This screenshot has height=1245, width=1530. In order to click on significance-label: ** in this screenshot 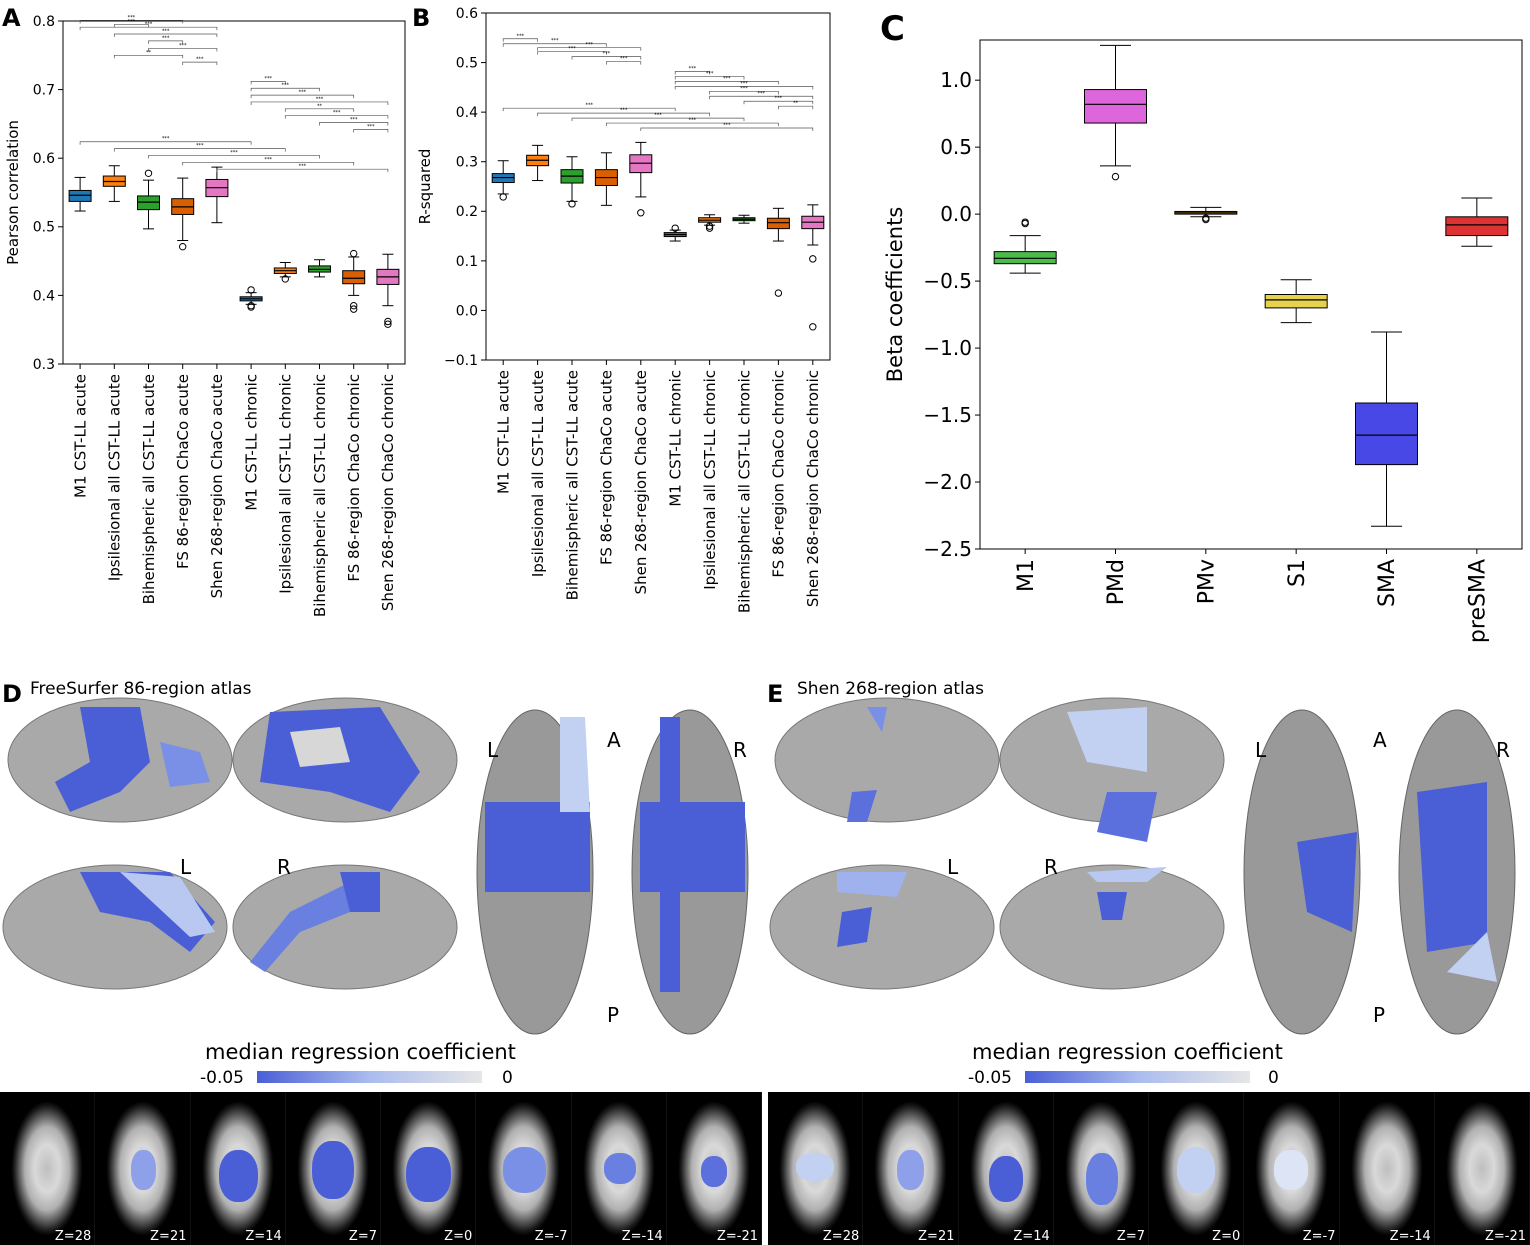, I will do `click(149, 53)`.